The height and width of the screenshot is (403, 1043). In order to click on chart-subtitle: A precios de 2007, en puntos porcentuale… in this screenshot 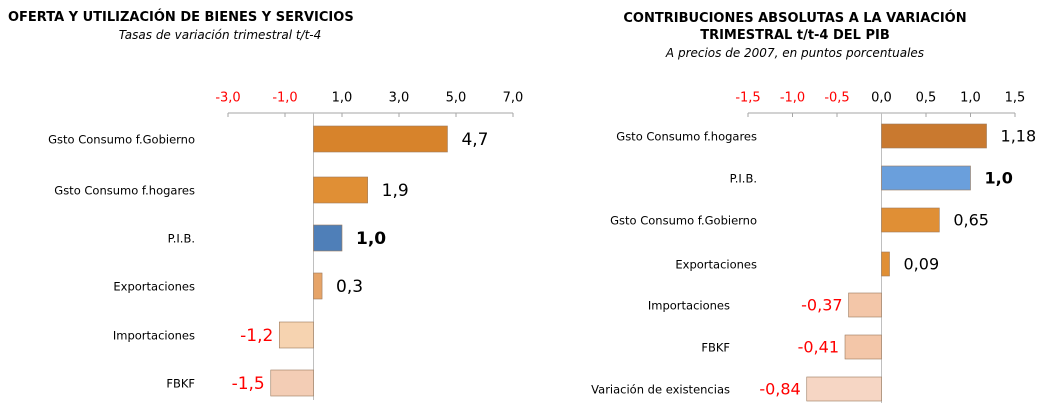, I will do `click(795, 53)`.